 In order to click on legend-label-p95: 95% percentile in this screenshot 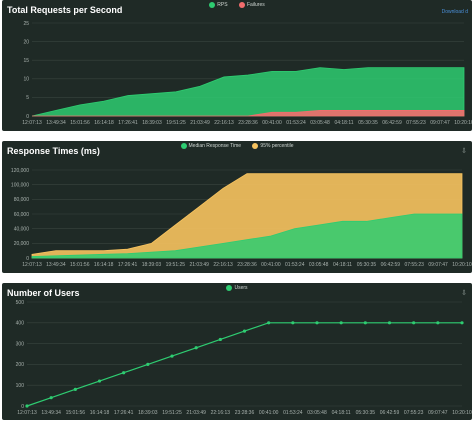, I will do `click(277, 146)`.